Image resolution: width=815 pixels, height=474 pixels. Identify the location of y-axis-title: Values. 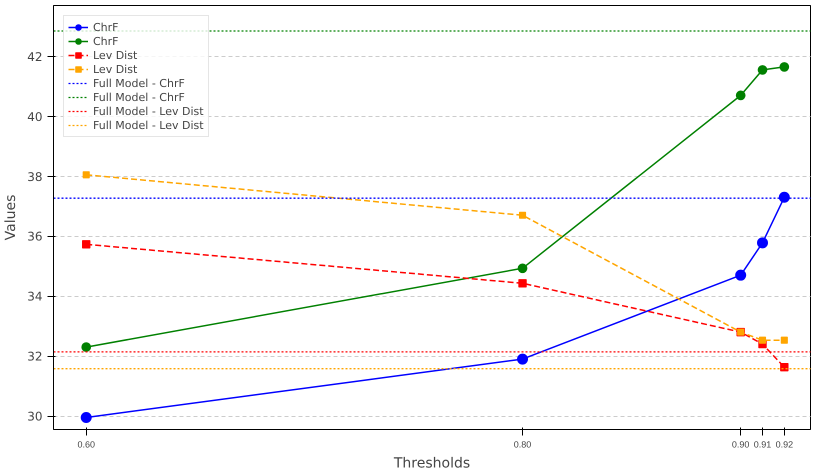
(11, 217).